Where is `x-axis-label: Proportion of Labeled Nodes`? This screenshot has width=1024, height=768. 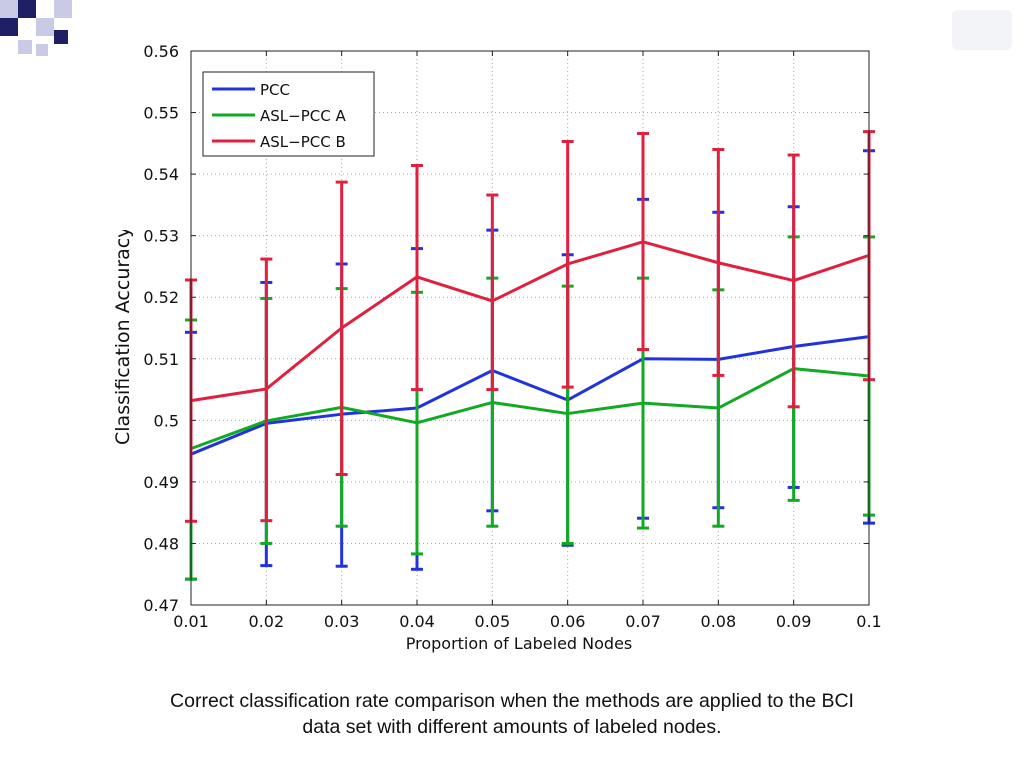
x-axis-label: Proportion of Labeled Nodes is located at coordinates (519, 643).